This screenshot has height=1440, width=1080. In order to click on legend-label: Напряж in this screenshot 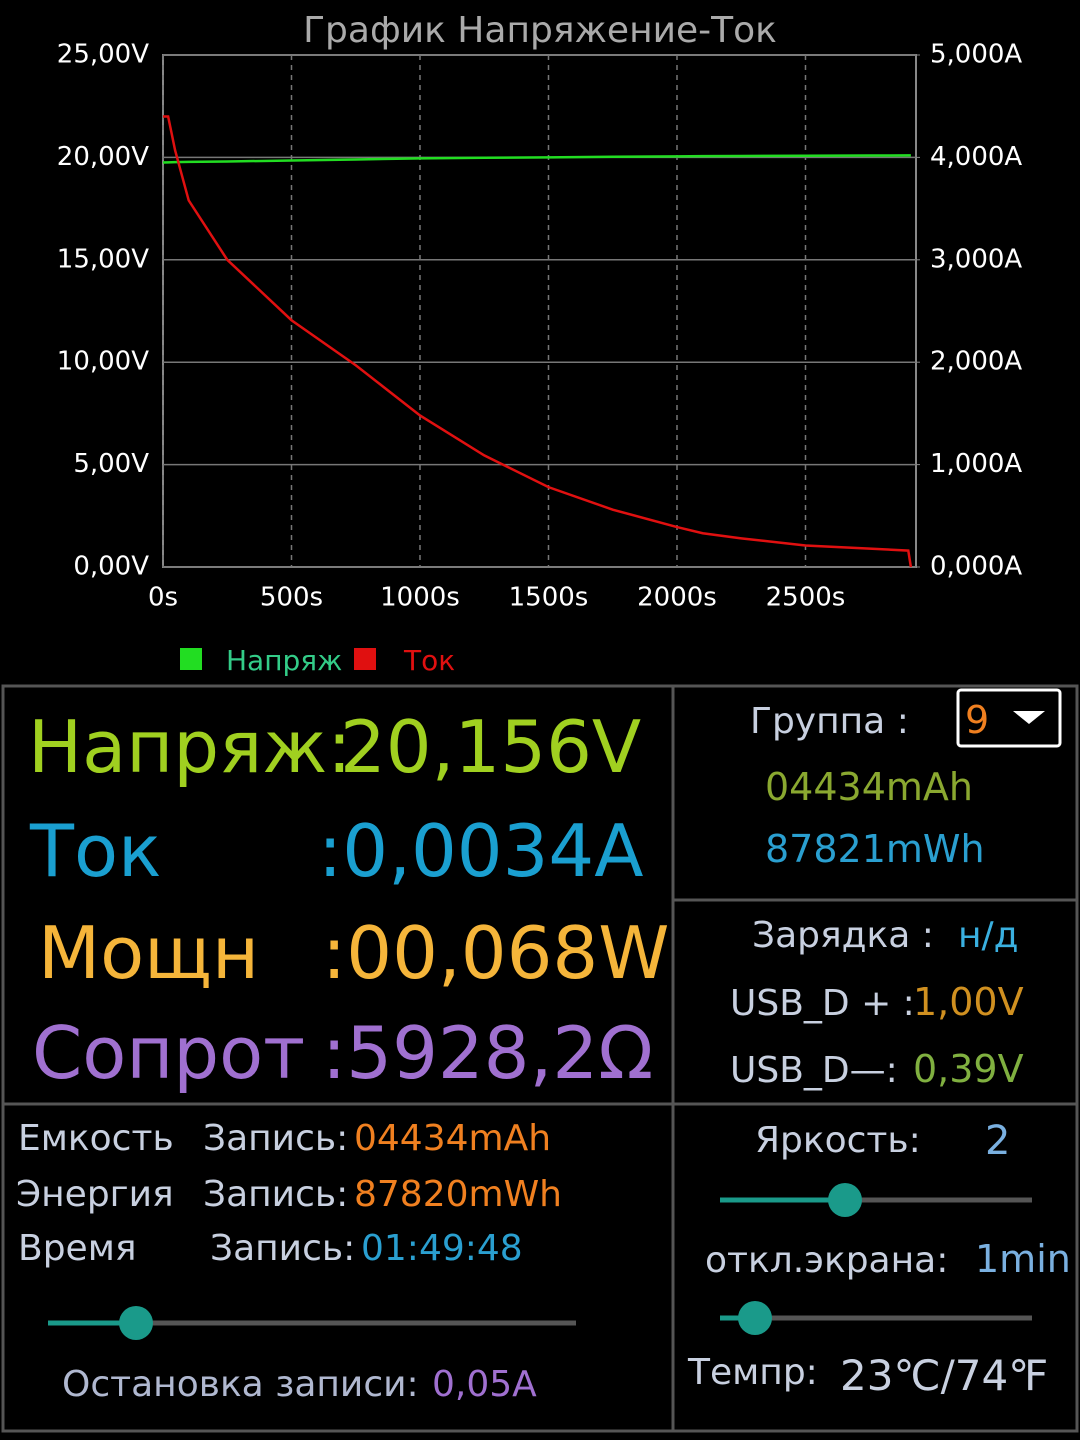, I will do `click(284, 660)`.